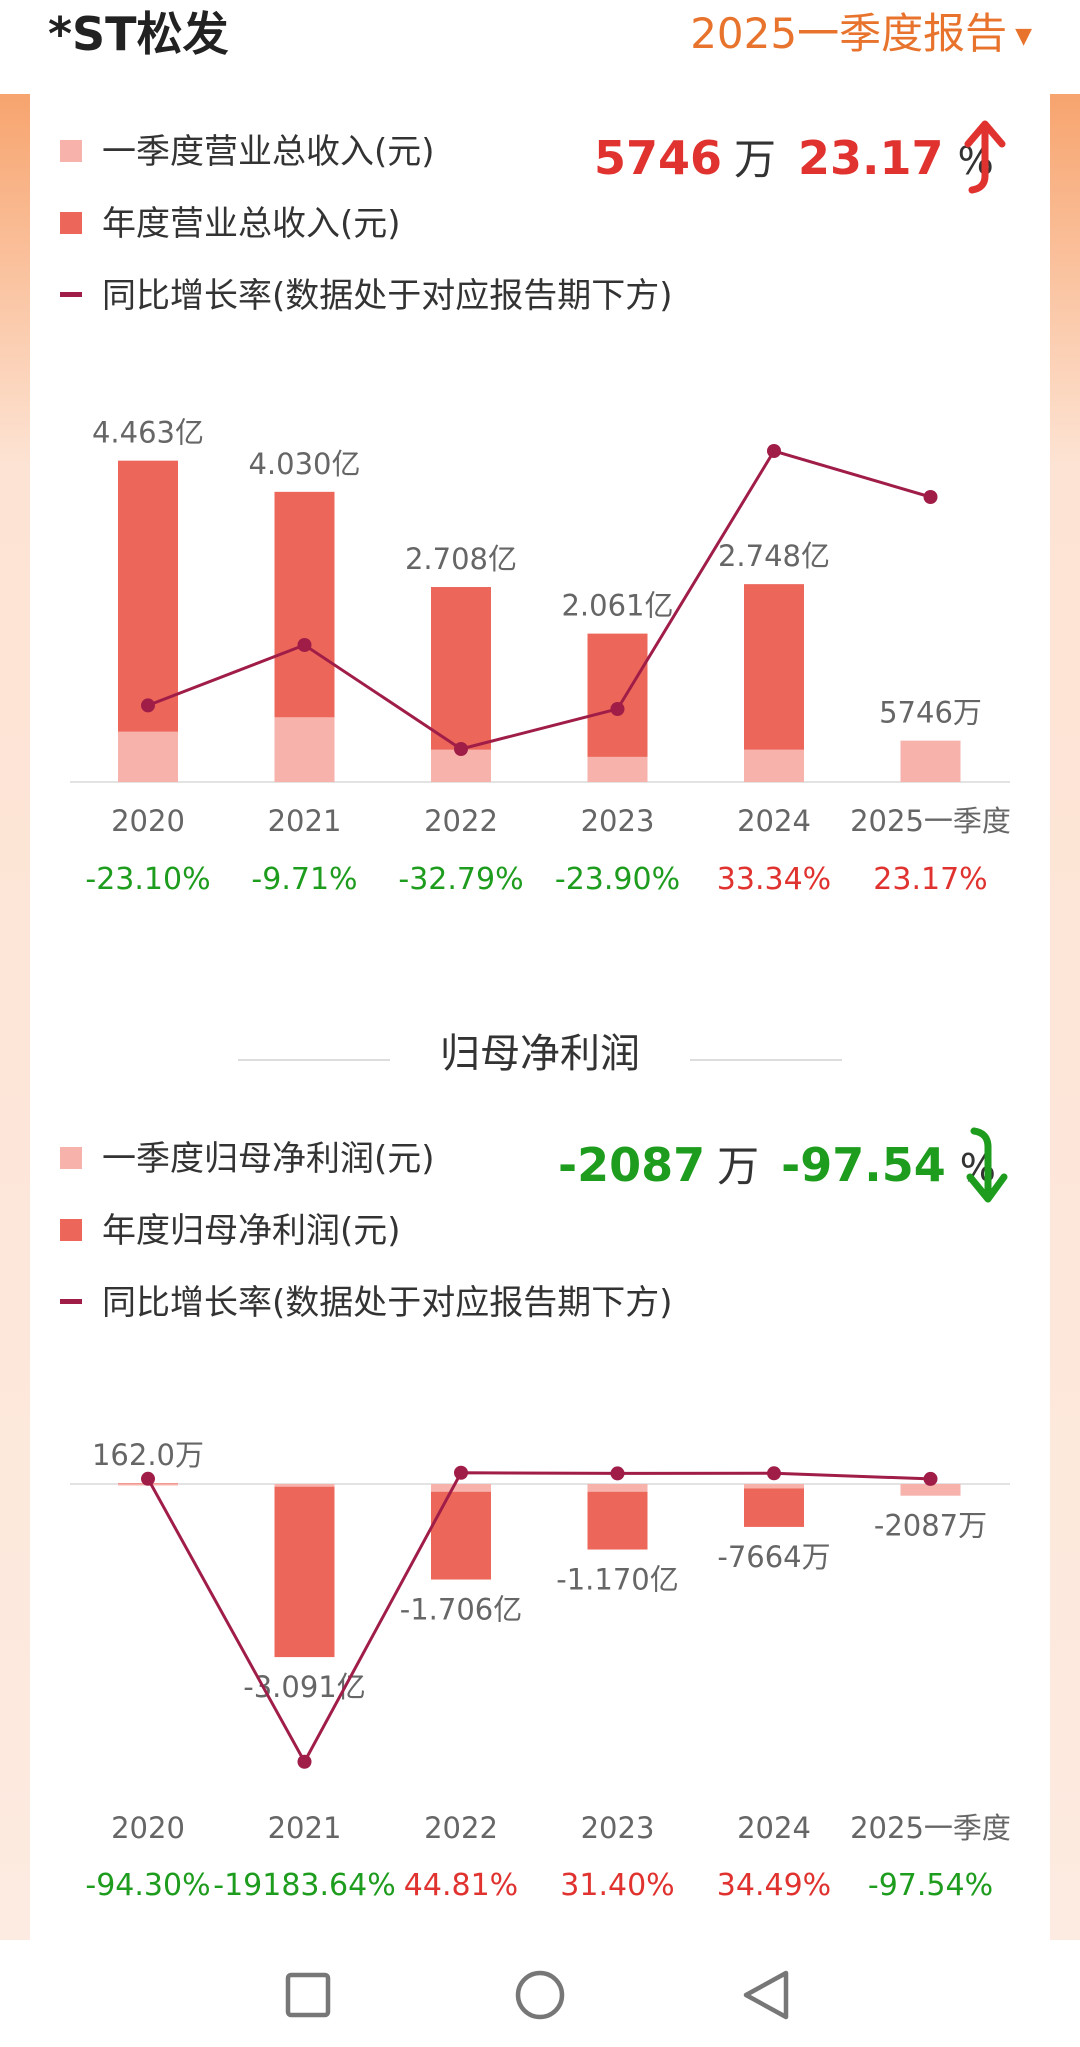  What do you see at coordinates (148, 1455) in the screenshot?
I see `bar-value-label: 162.0万` at bounding box center [148, 1455].